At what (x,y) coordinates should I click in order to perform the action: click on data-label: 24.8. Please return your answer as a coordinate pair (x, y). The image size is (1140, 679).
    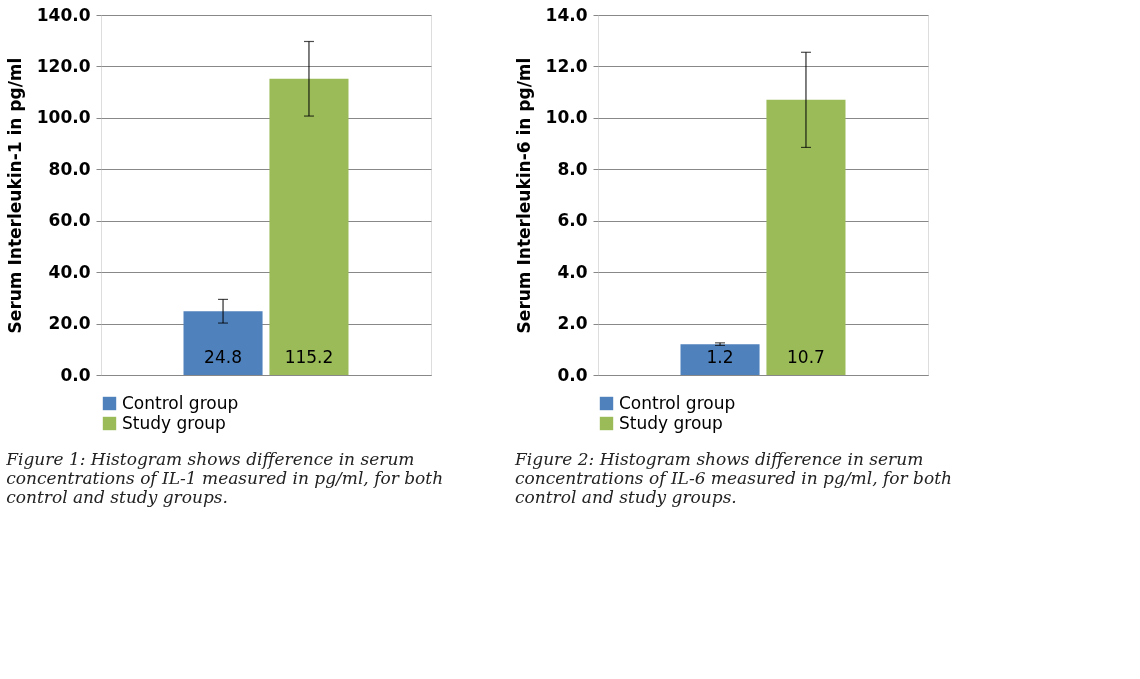
    Looking at the image, I should click on (223, 357).